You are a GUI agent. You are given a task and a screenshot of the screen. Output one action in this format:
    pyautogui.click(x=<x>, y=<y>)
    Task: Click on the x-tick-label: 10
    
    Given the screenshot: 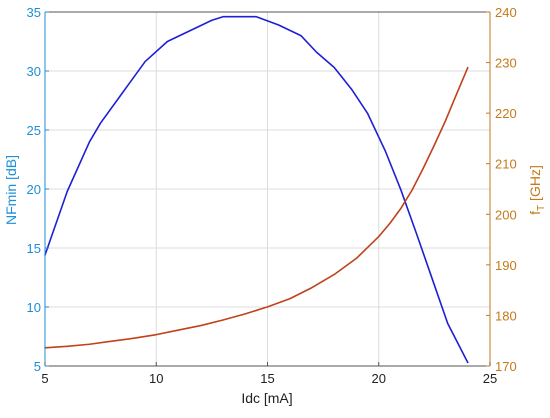 What is the action you would take?
    pyautogui.click(x=156, y=378)
    